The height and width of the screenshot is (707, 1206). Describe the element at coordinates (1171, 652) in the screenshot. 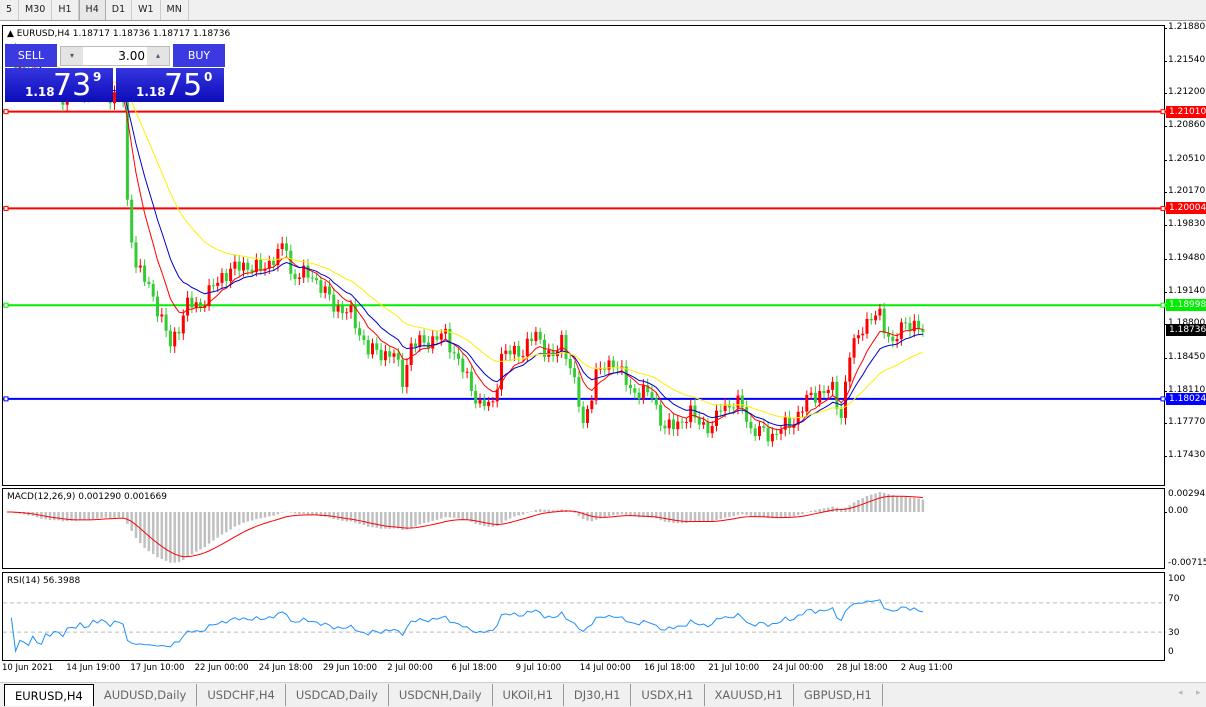

I see `rsi-axis-0: 0` at that location.